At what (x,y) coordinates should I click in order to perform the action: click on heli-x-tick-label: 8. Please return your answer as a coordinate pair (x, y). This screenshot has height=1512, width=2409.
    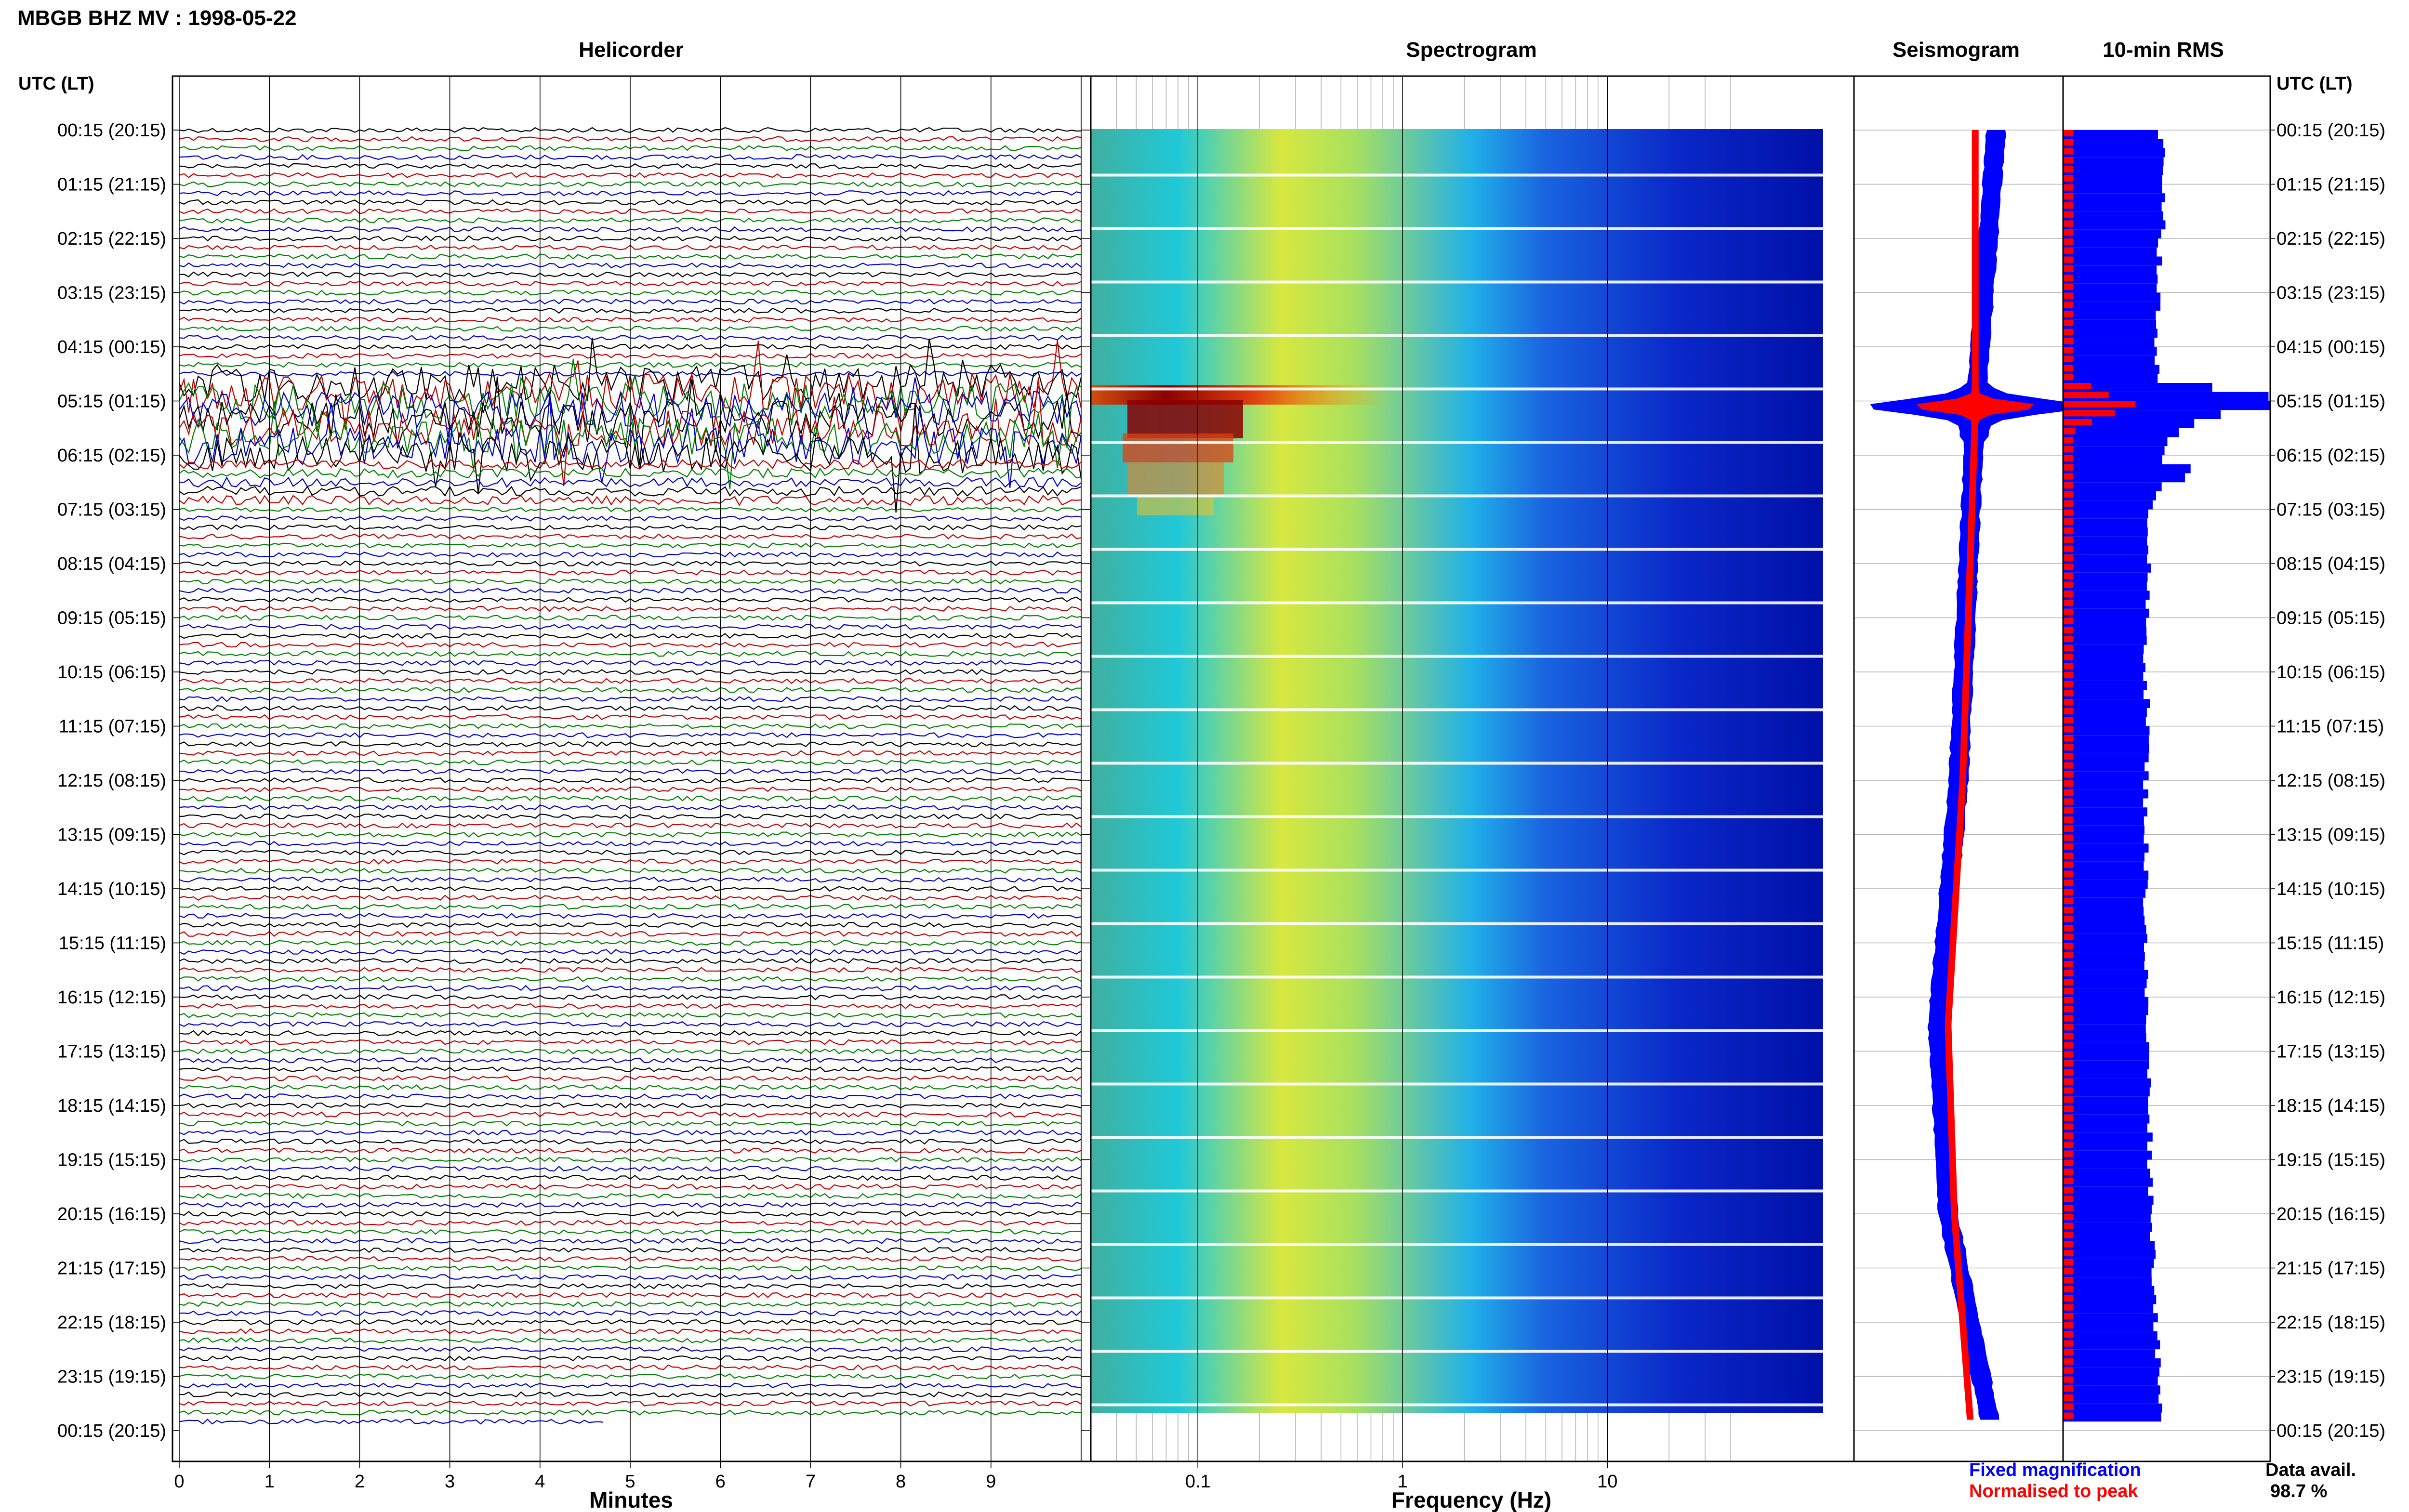
    Looking at the image, I should click on (901, 1482).